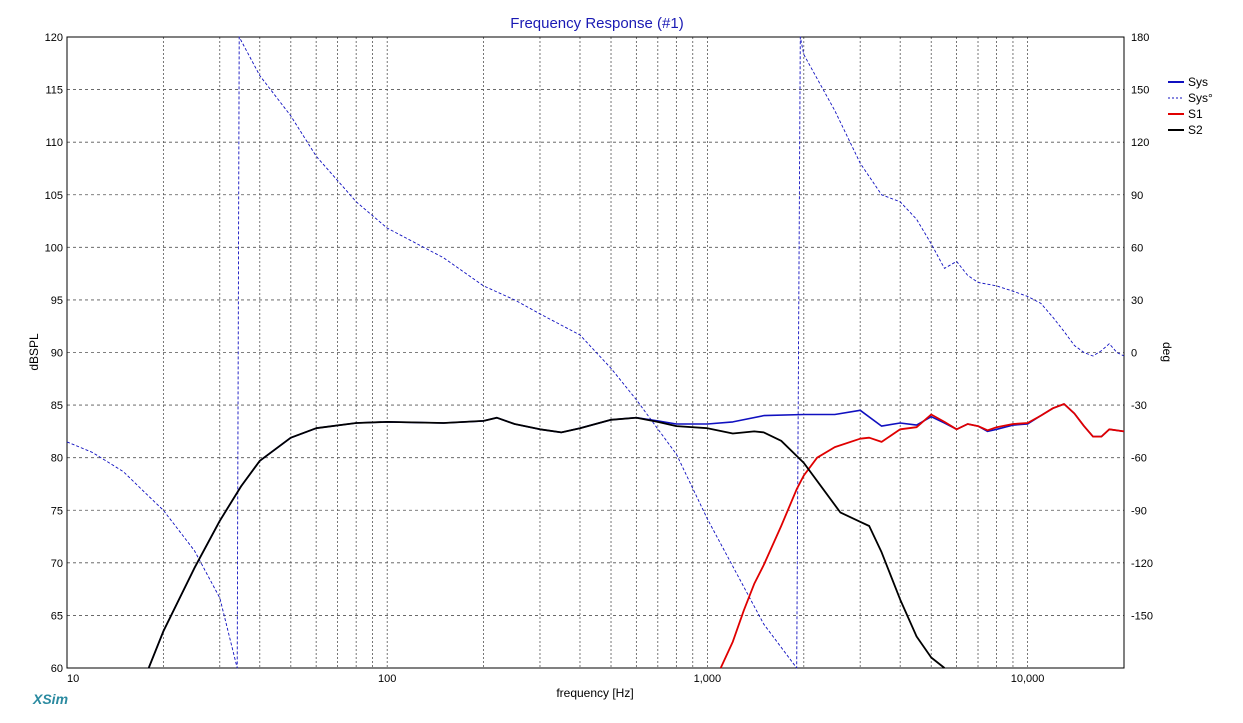 The height and width of the screenshot is (723, 1243). What do you see at coordinates (1137, 196) in the screenshot?
I see `y2-tick-label: 90` at bounding box center [1137, 196].